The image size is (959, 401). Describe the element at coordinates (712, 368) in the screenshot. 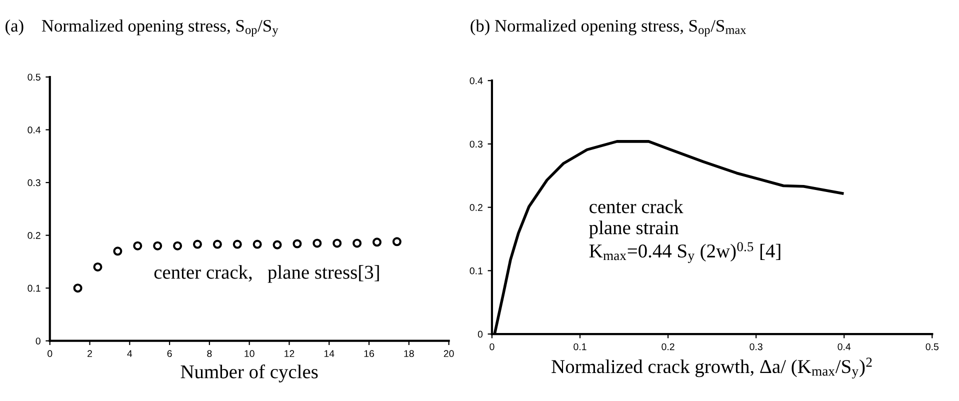

I see `x-axis-title: Normalized crack growth, Δa/ (K$_{max}$/S$_{y}$)$^{2}$` at that location.